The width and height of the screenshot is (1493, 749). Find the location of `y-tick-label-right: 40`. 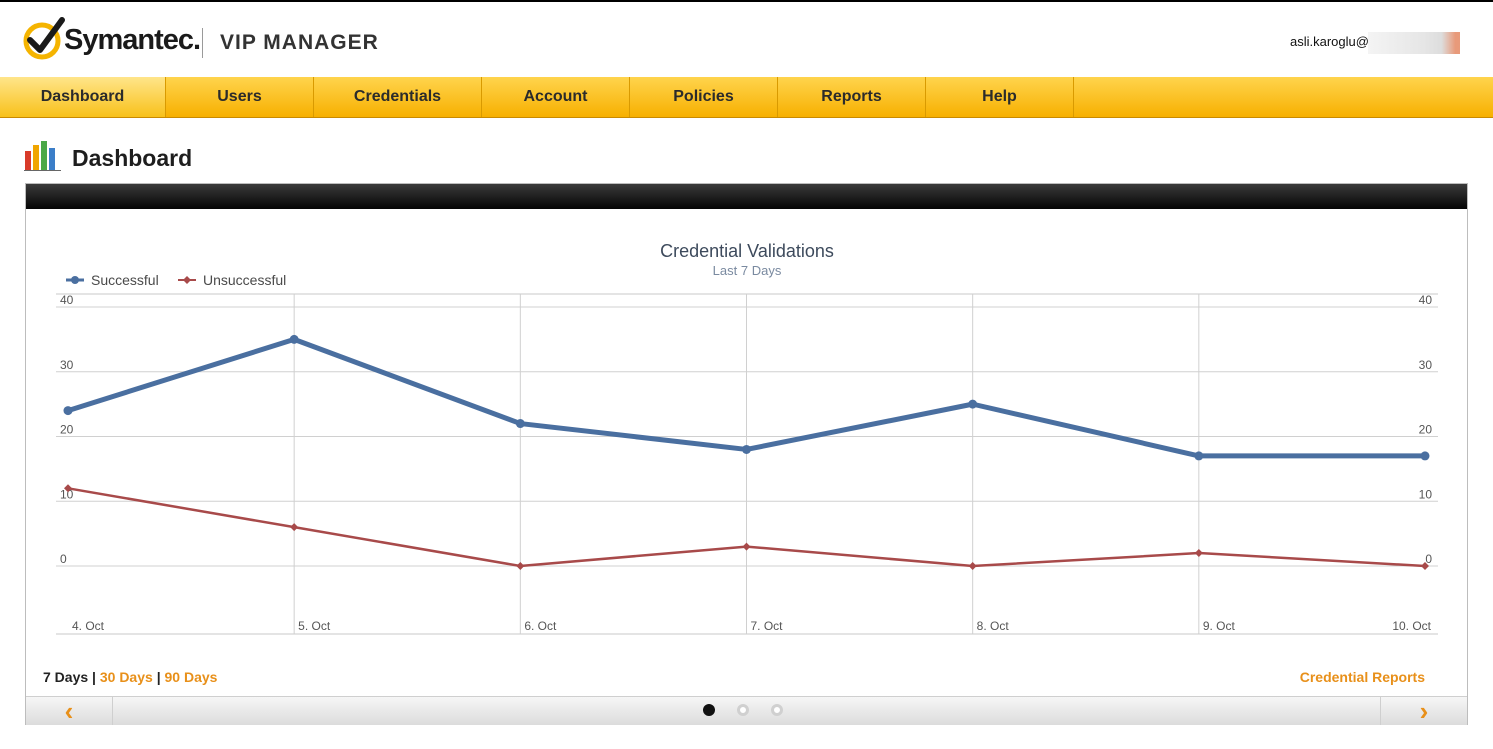

y-tick-label-right: 40 is located at coordinates (1426, 300).